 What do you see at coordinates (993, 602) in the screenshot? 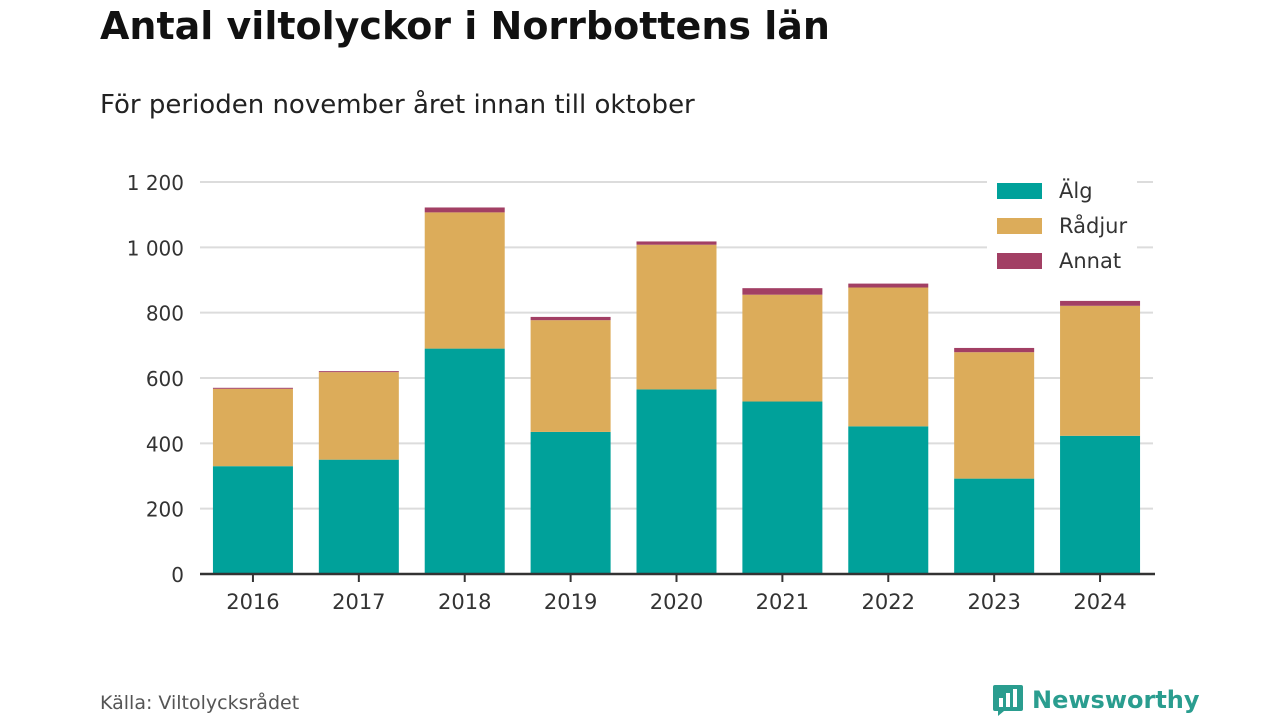
I see `x-tick-label: 2023` at bounding box center [993, 602].